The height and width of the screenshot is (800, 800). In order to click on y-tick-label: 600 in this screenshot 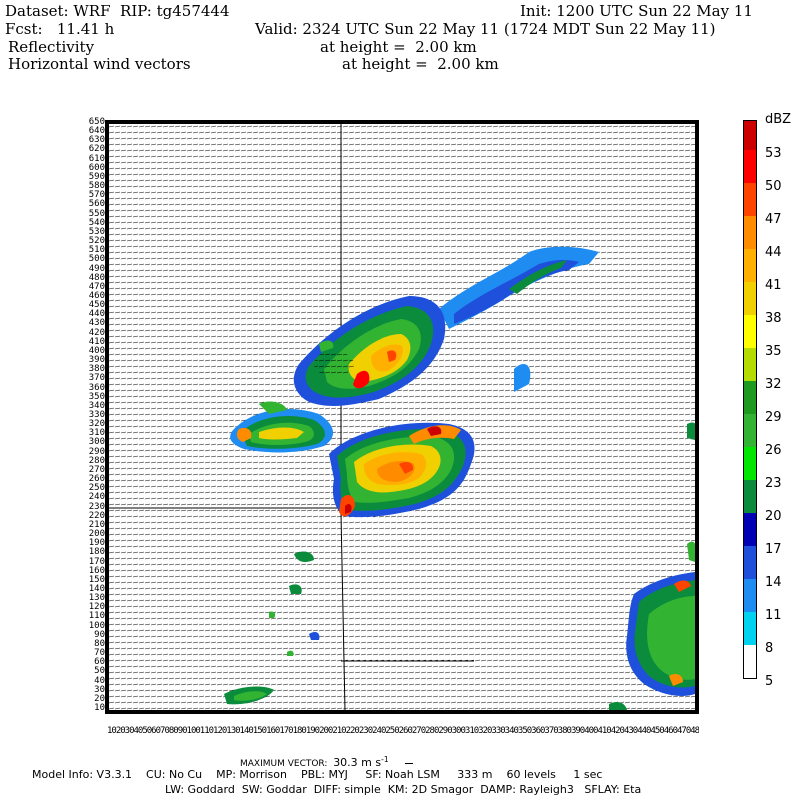, I will do `click(96, 167)`.